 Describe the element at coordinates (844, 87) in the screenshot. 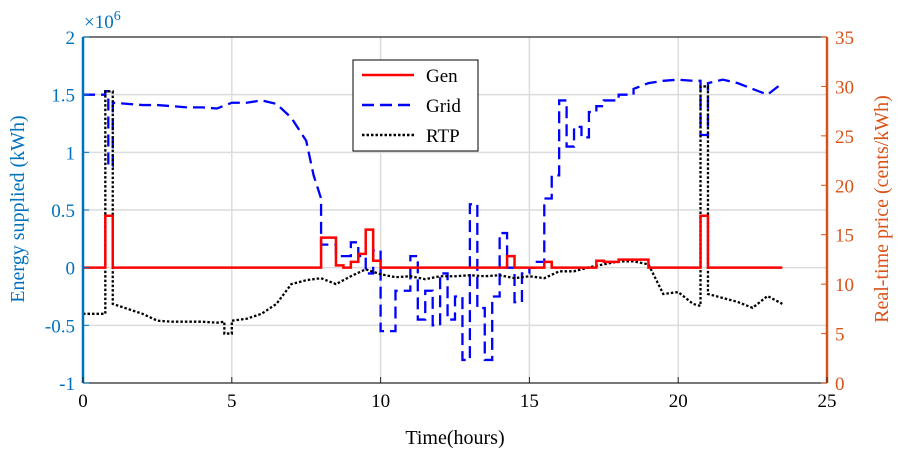

I see `right-y-tick-label: 30` at that location.